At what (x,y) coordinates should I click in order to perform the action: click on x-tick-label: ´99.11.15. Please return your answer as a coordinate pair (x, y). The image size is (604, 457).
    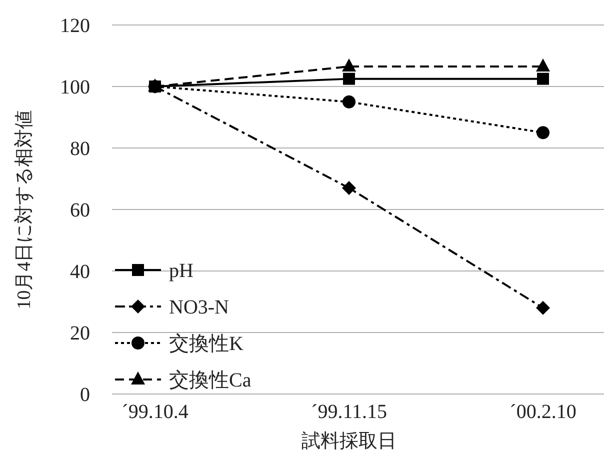
    Looking at the image, I should click on (349, 412).